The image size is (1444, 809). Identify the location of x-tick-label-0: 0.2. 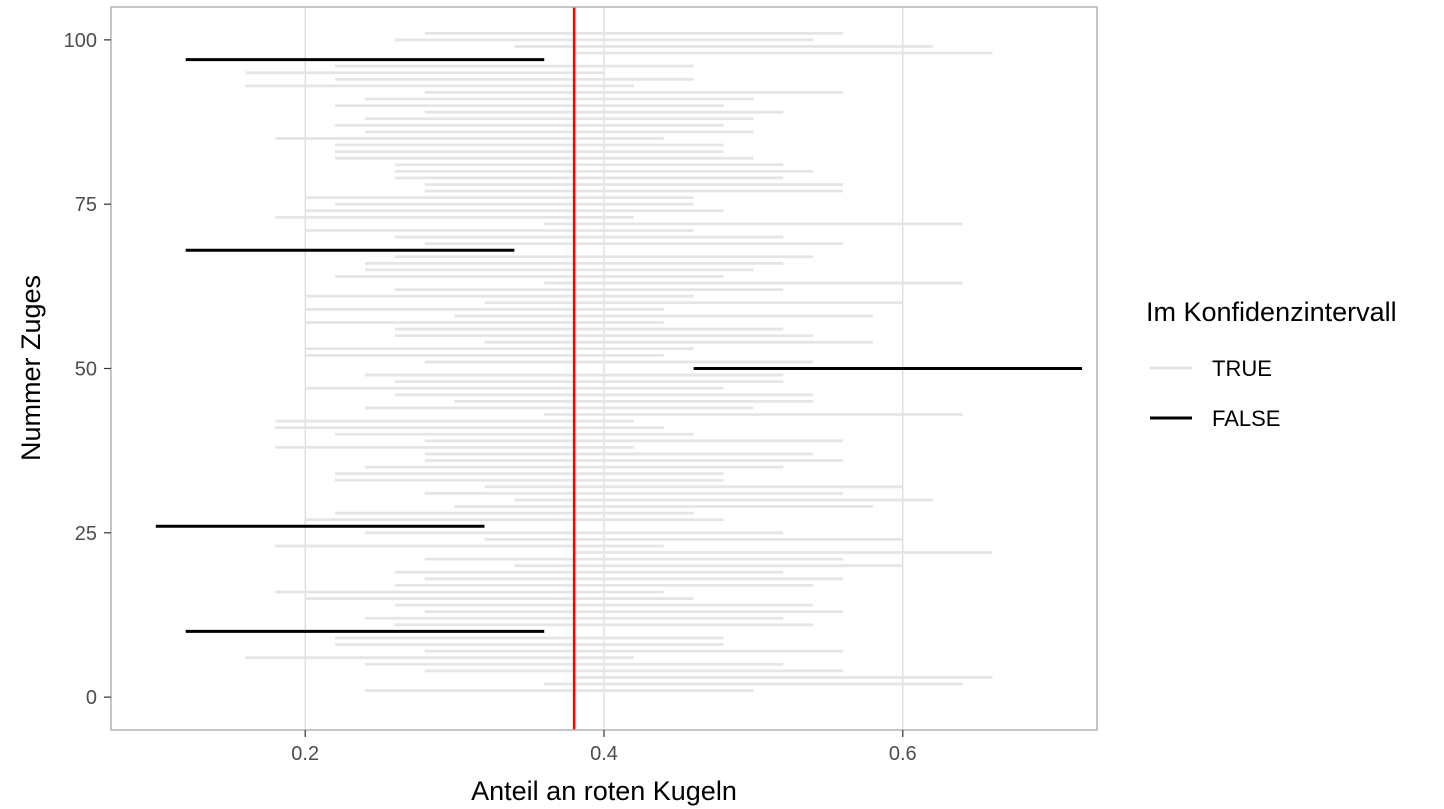
(305, 754).